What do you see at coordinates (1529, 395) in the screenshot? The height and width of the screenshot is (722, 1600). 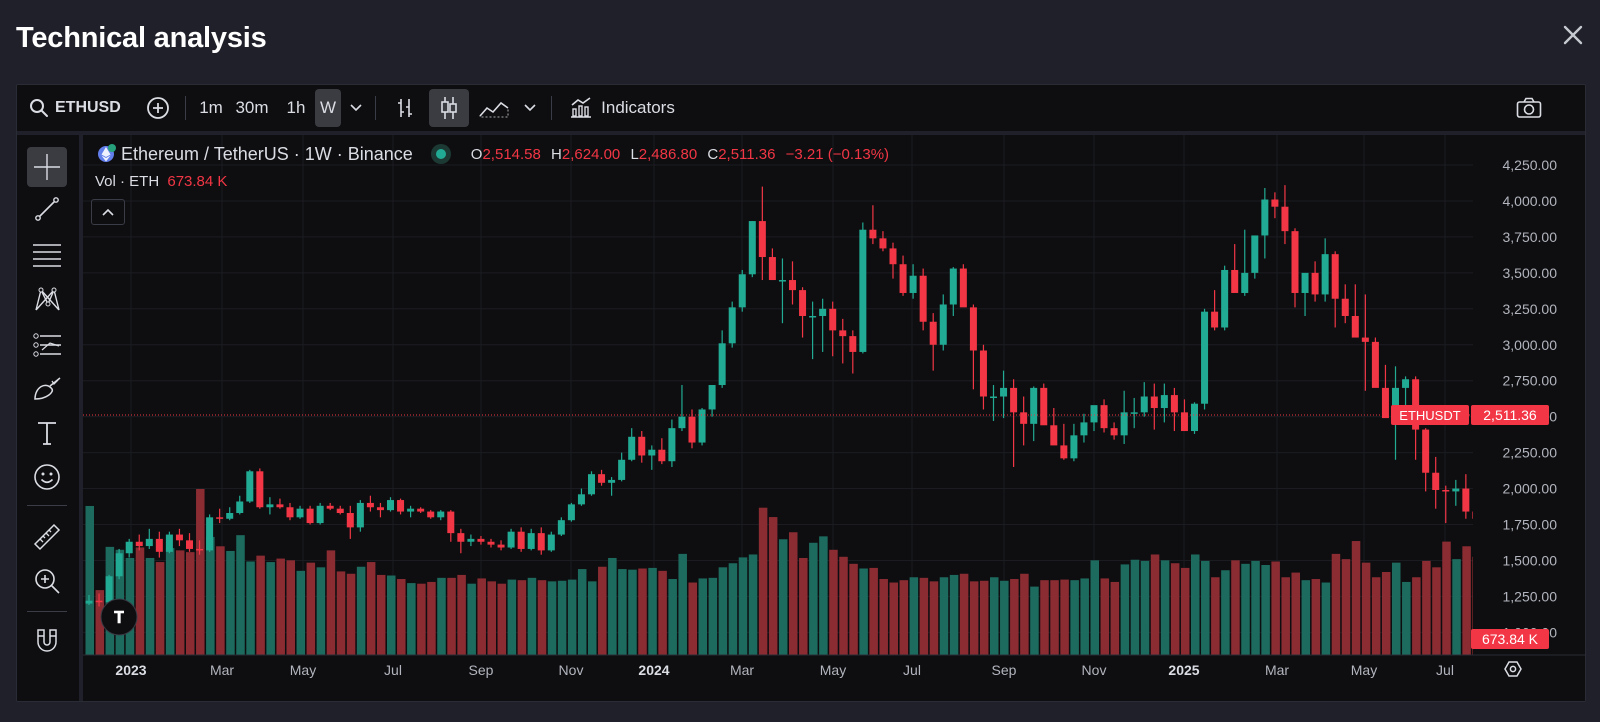 I see `price-scale` at bounding box center [1529, 395].